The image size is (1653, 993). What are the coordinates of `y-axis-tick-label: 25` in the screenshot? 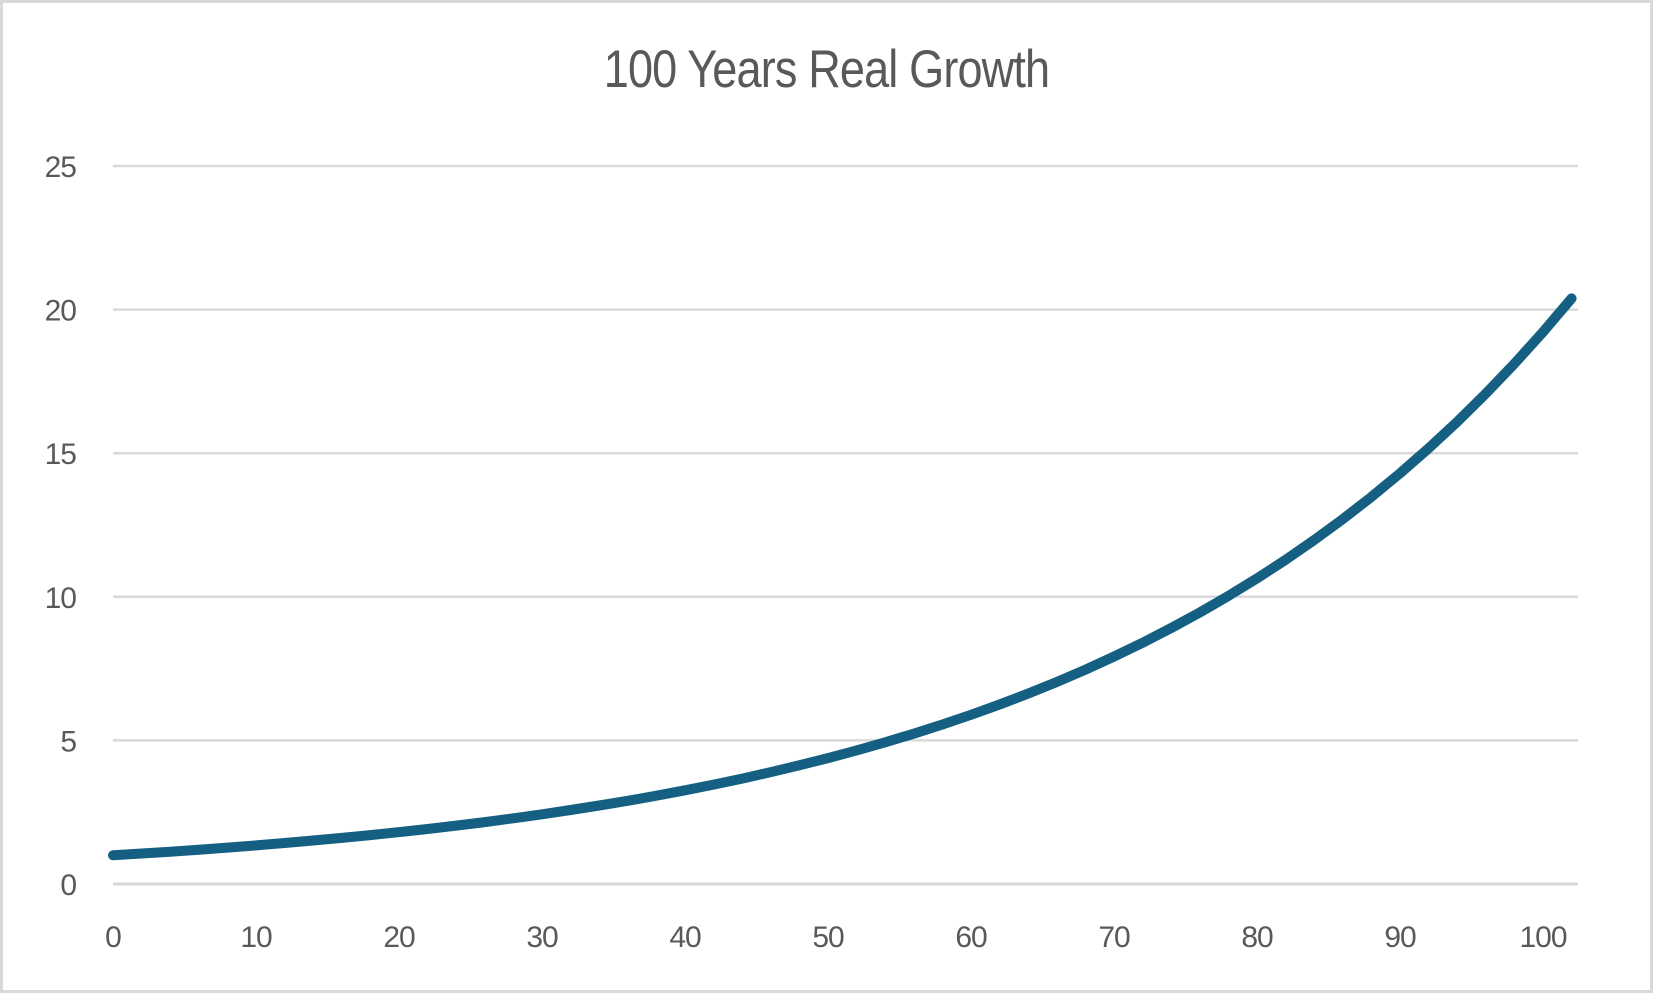 It's located at (61, 167).